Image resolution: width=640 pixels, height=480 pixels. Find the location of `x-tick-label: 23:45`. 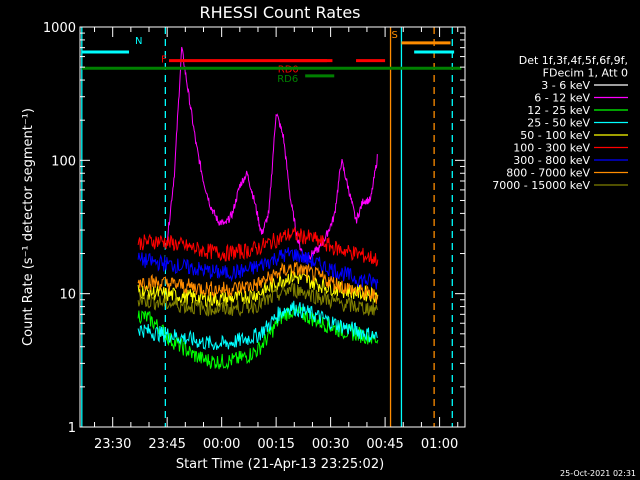

x-tick-label: 23:45 is located at coordinates (166, 444).